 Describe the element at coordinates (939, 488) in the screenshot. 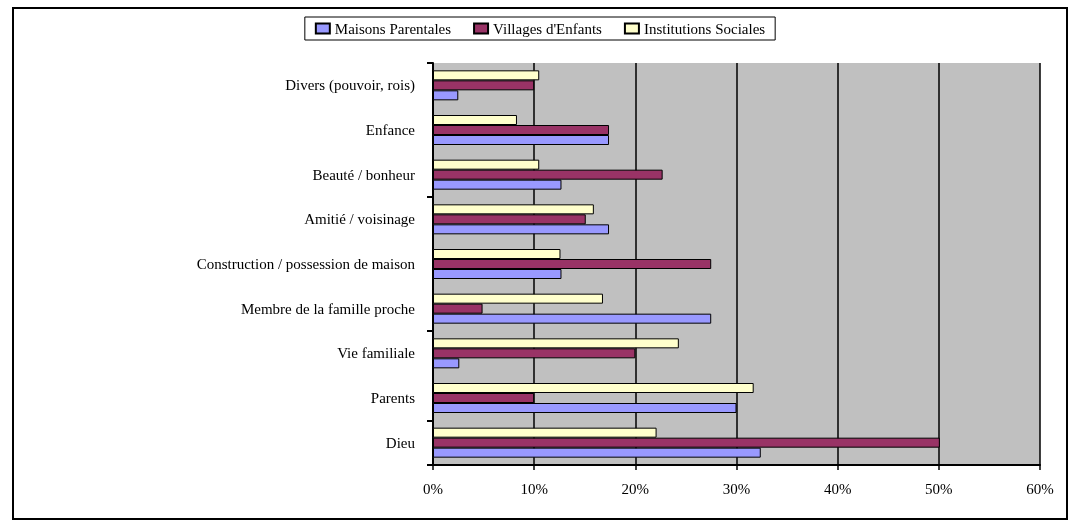

I see `x-tick-label: 50%` at that location.